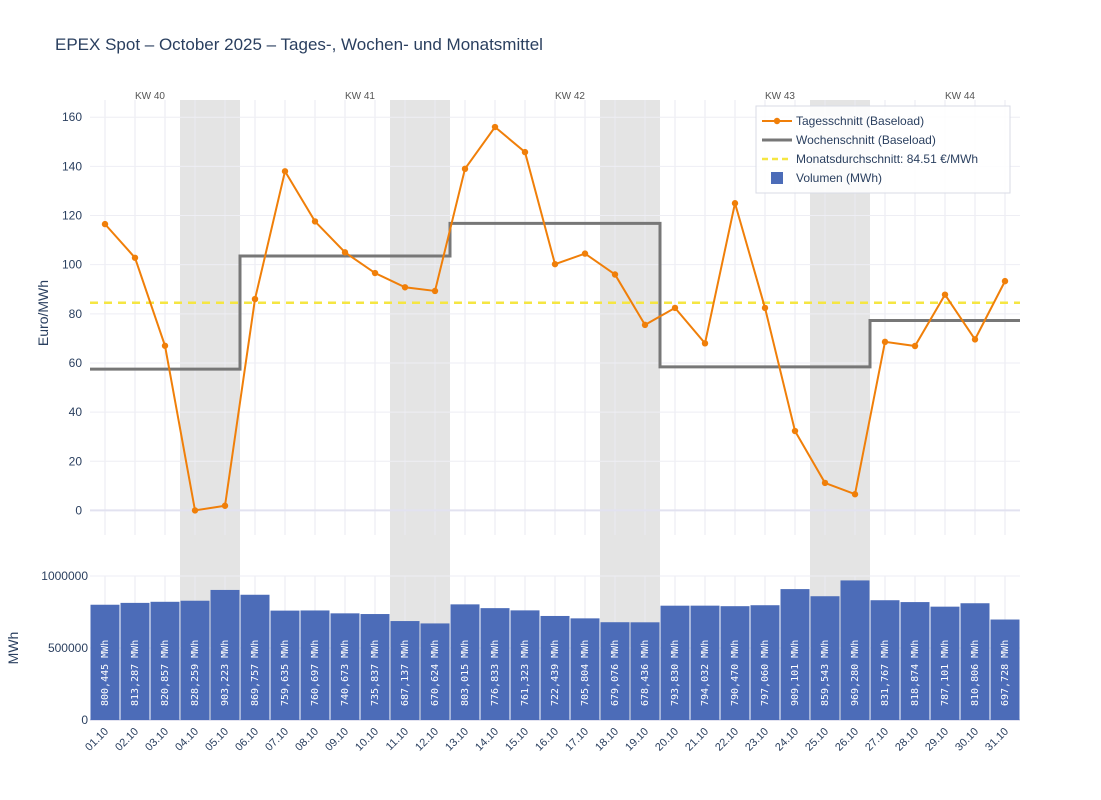  I want to click on legend-item-label: Wochenschnitt (Baseload), so click(866, 140).